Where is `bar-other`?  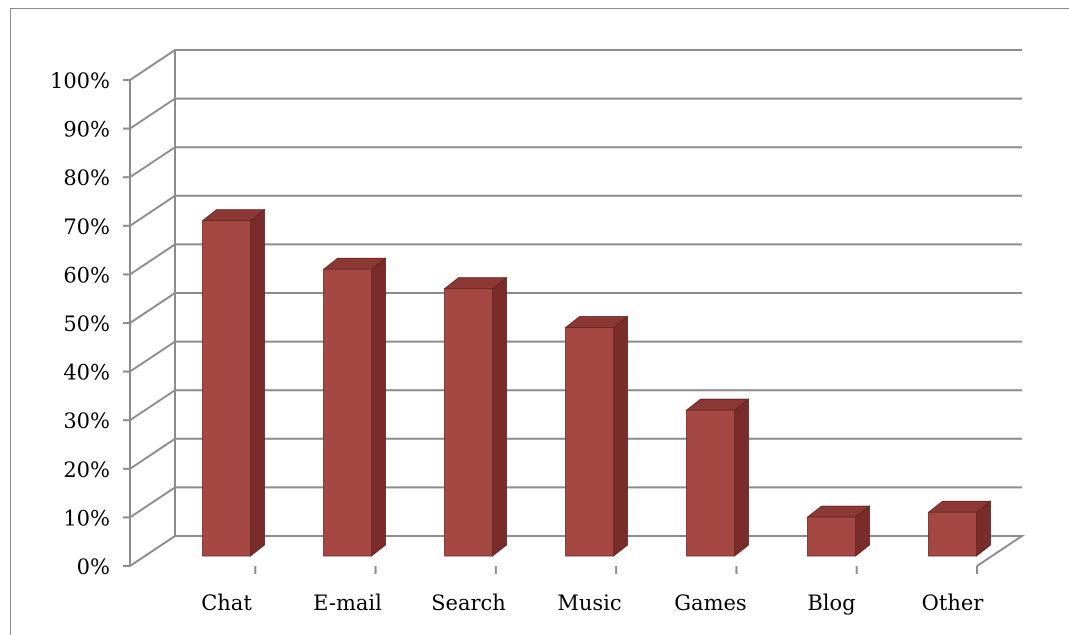 bar-other is located at coordinates (959, 528).